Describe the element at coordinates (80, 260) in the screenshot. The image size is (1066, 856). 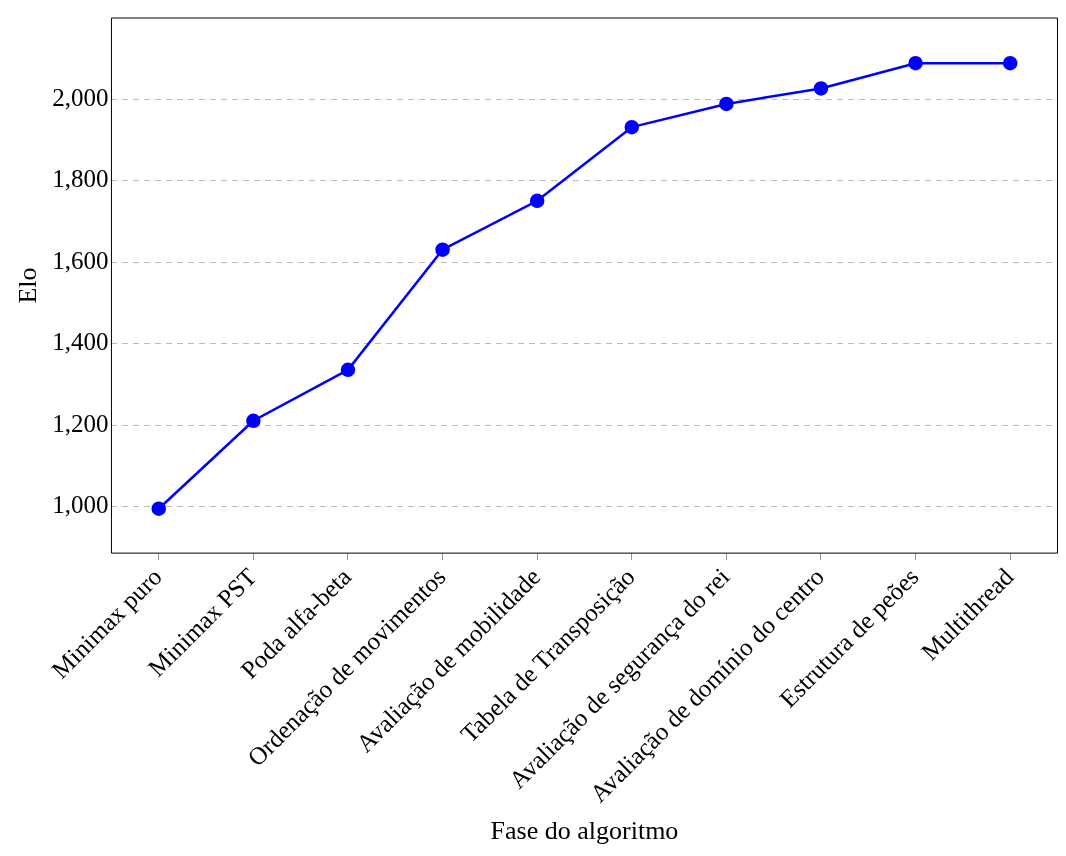
I see `y-tick-label: 1,600` at that location.